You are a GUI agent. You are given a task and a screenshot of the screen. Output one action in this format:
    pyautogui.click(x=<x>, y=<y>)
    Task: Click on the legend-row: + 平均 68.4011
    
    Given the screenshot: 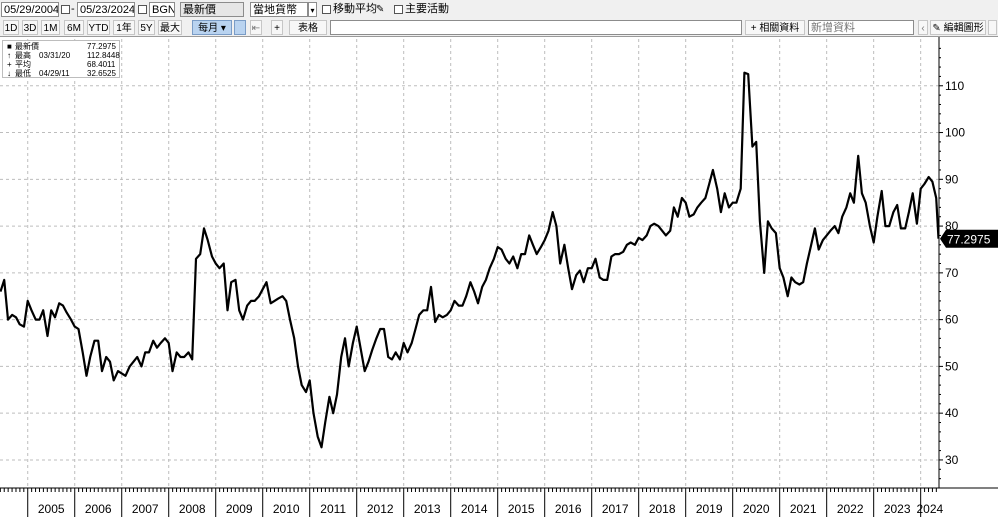 What is the action you would take?
    pyautogui.click(x=63, y=64)
    